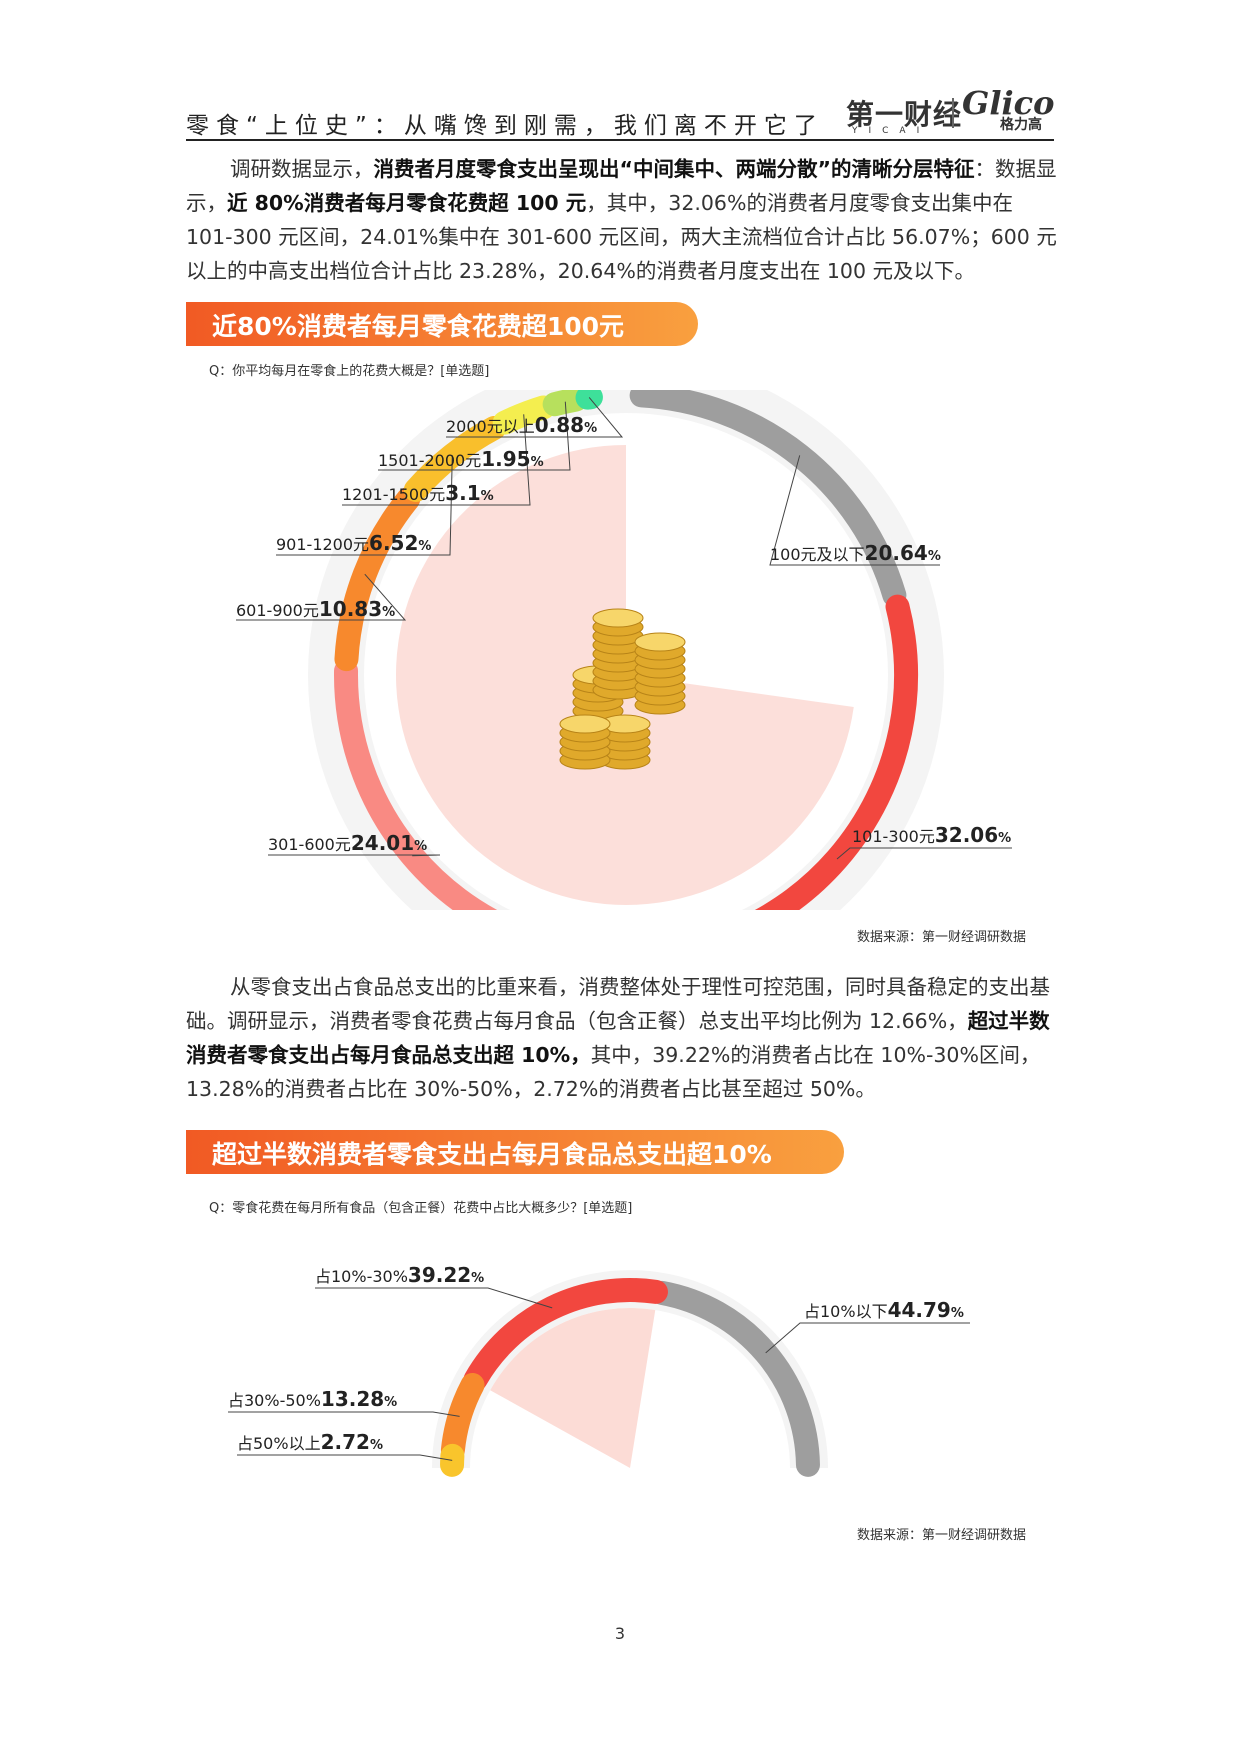 The image size is (1240, 1753). I want to click on page-header-title: 零食“上位史”：从嘴馋到刚需，我们离不开它了, so click(505, 126).